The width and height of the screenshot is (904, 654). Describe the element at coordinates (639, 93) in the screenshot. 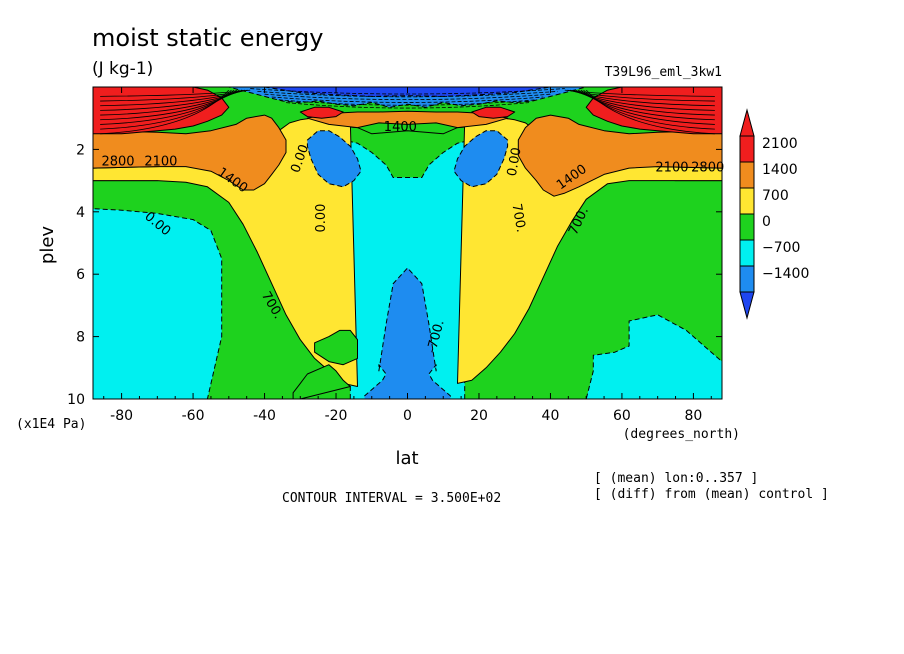

I see `contour-line-n8` at that location.